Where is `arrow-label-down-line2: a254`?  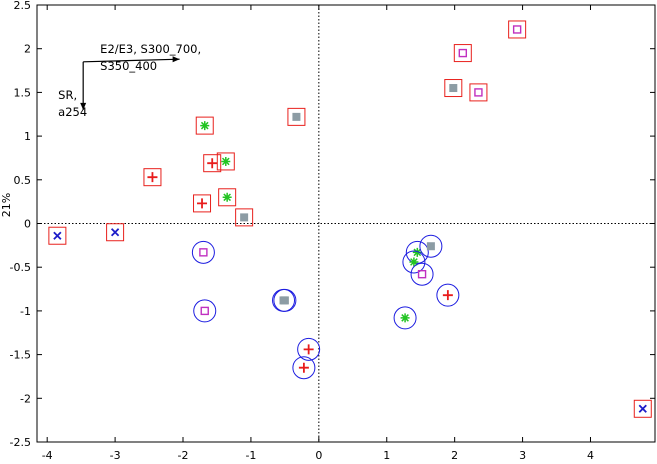 arrow-label-down-line2: a254 is located at coordinates (72, 112).